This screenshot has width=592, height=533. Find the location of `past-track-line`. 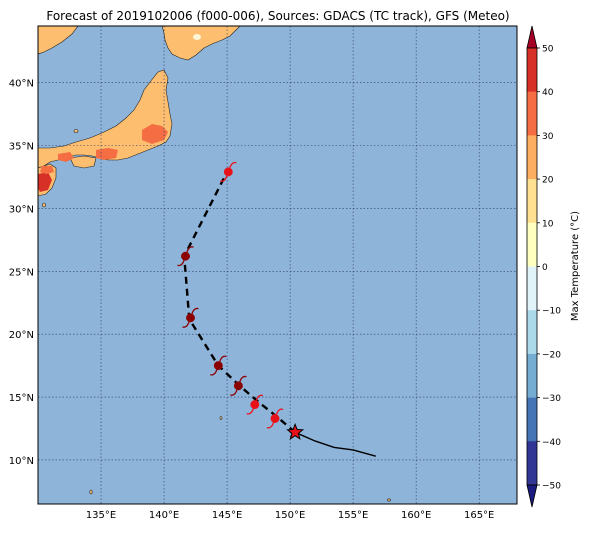

past-track-line is located at coordinates (335, 444).